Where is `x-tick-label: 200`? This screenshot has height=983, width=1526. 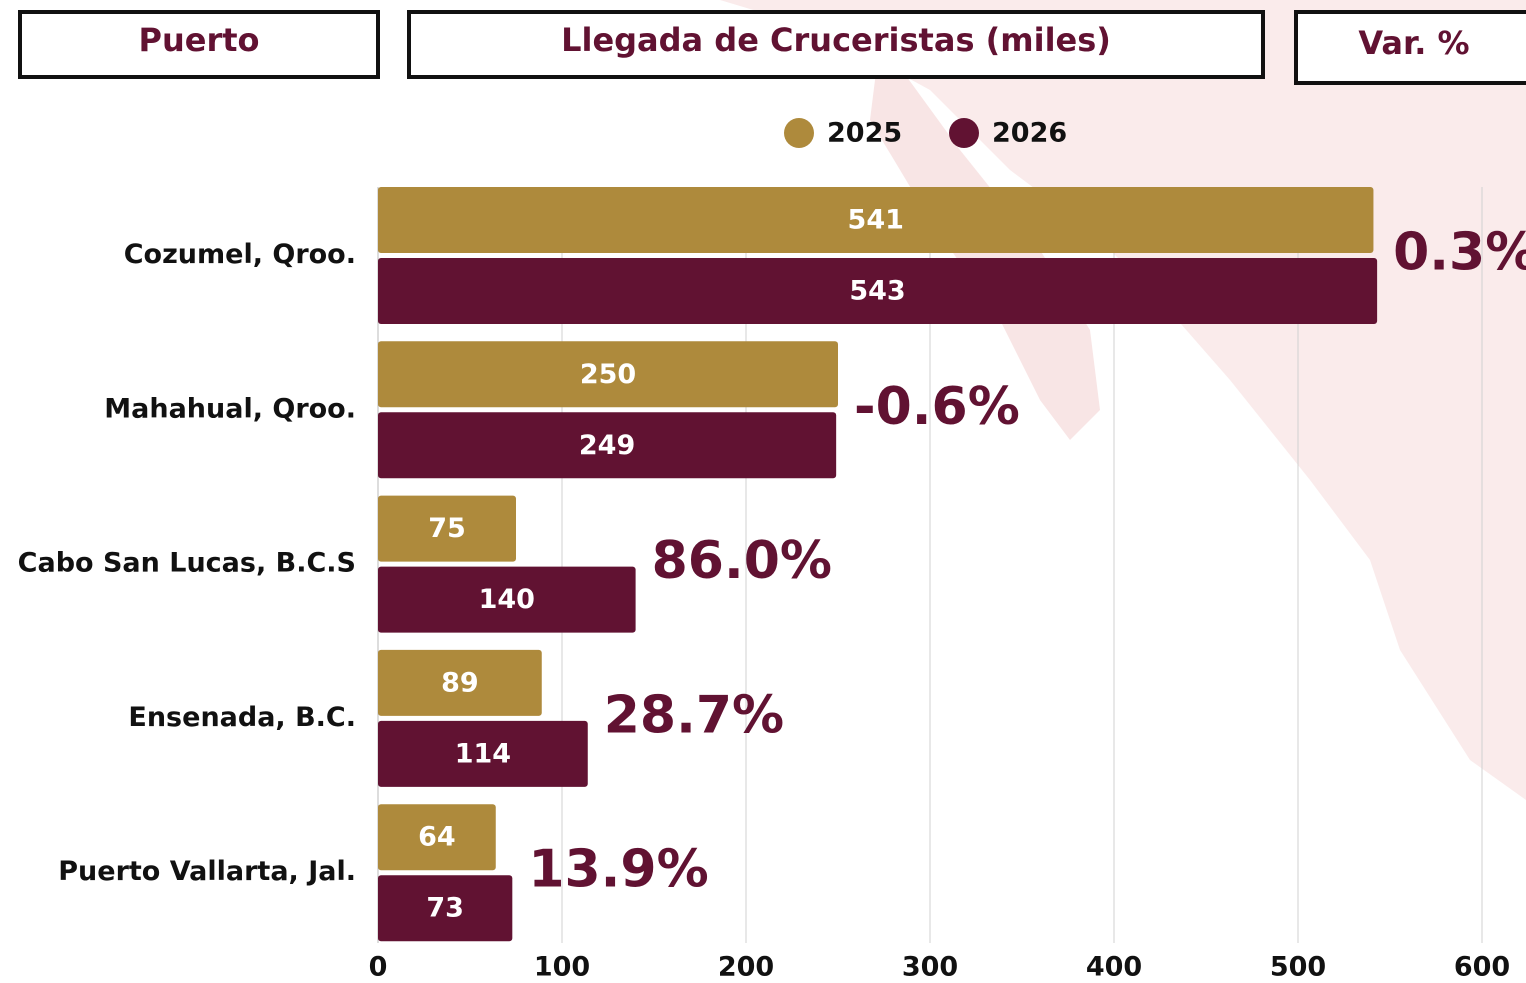 x-tick-label: 200 is located at coordinates (746, 967).